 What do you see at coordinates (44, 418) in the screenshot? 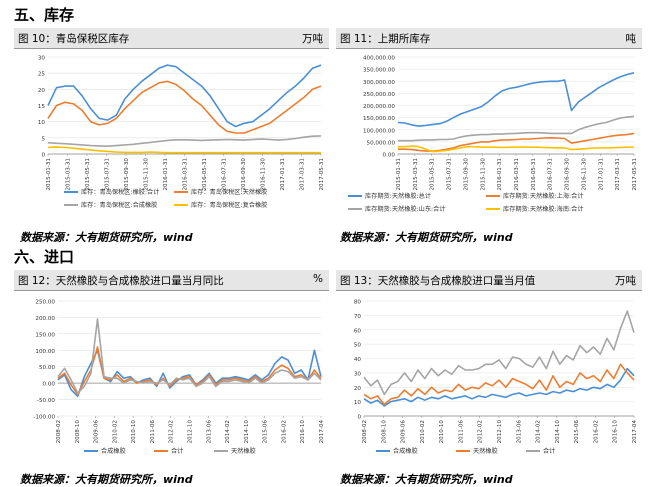
I see `y-tick-label: -100.00` at bounding box center [44, 418].